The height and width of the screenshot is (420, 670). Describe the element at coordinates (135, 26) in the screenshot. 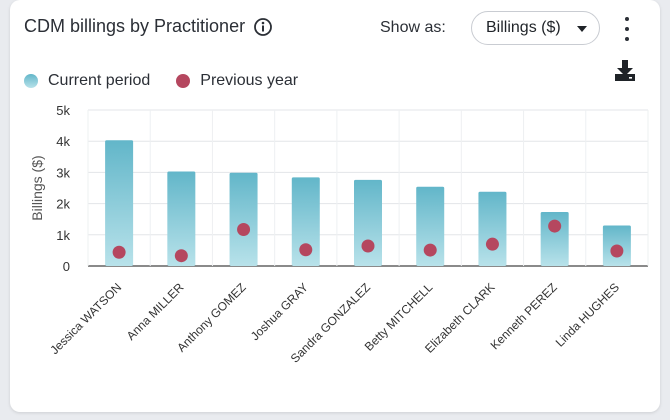

I see `chart-title: CDM billings by Practitioner` at that location.